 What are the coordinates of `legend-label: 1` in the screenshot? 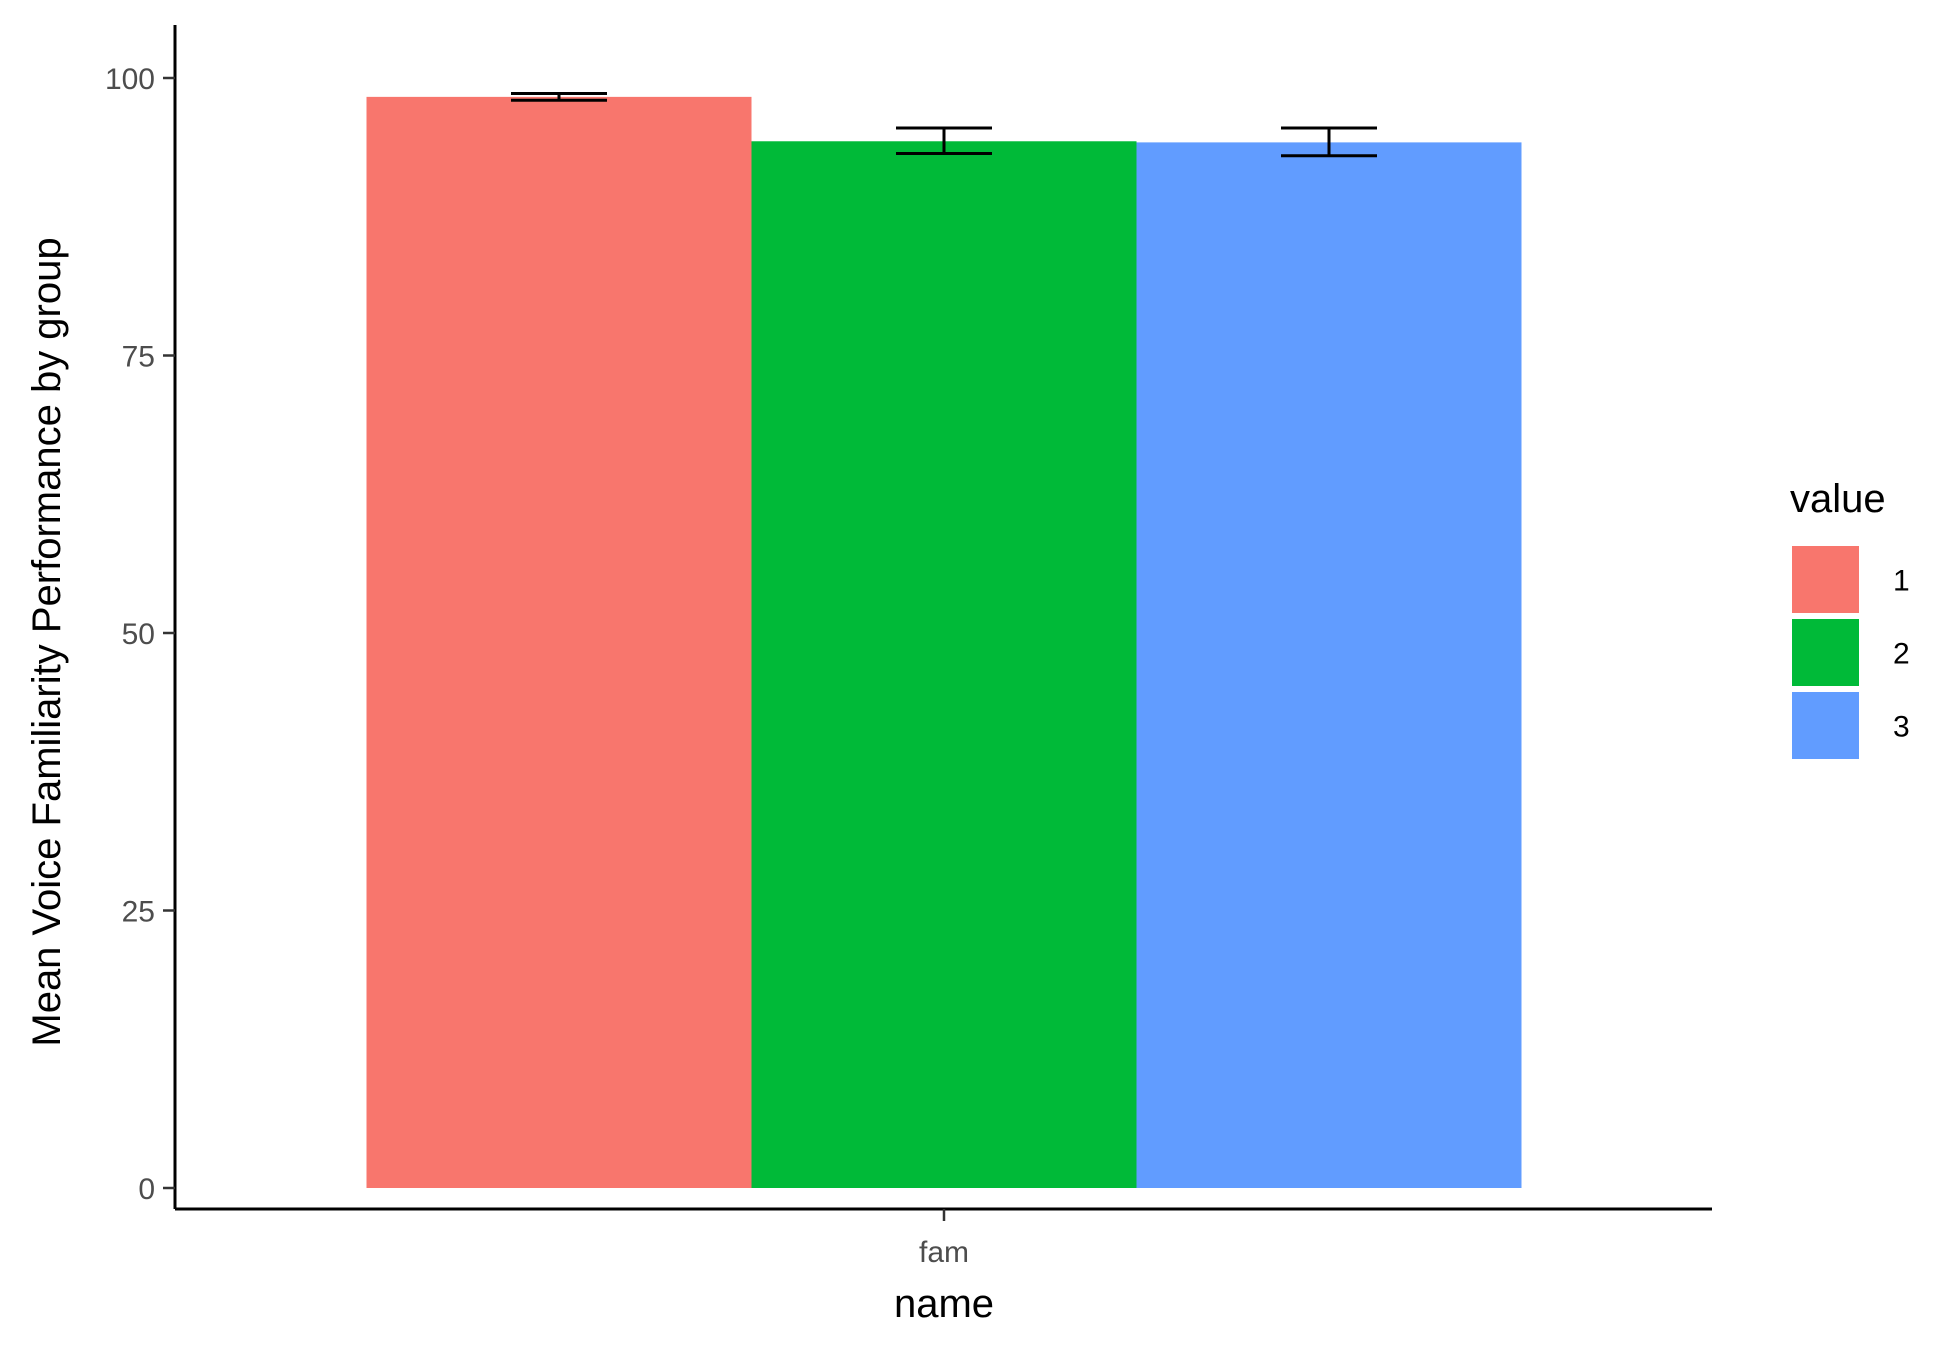 It's located at (1901, 581).